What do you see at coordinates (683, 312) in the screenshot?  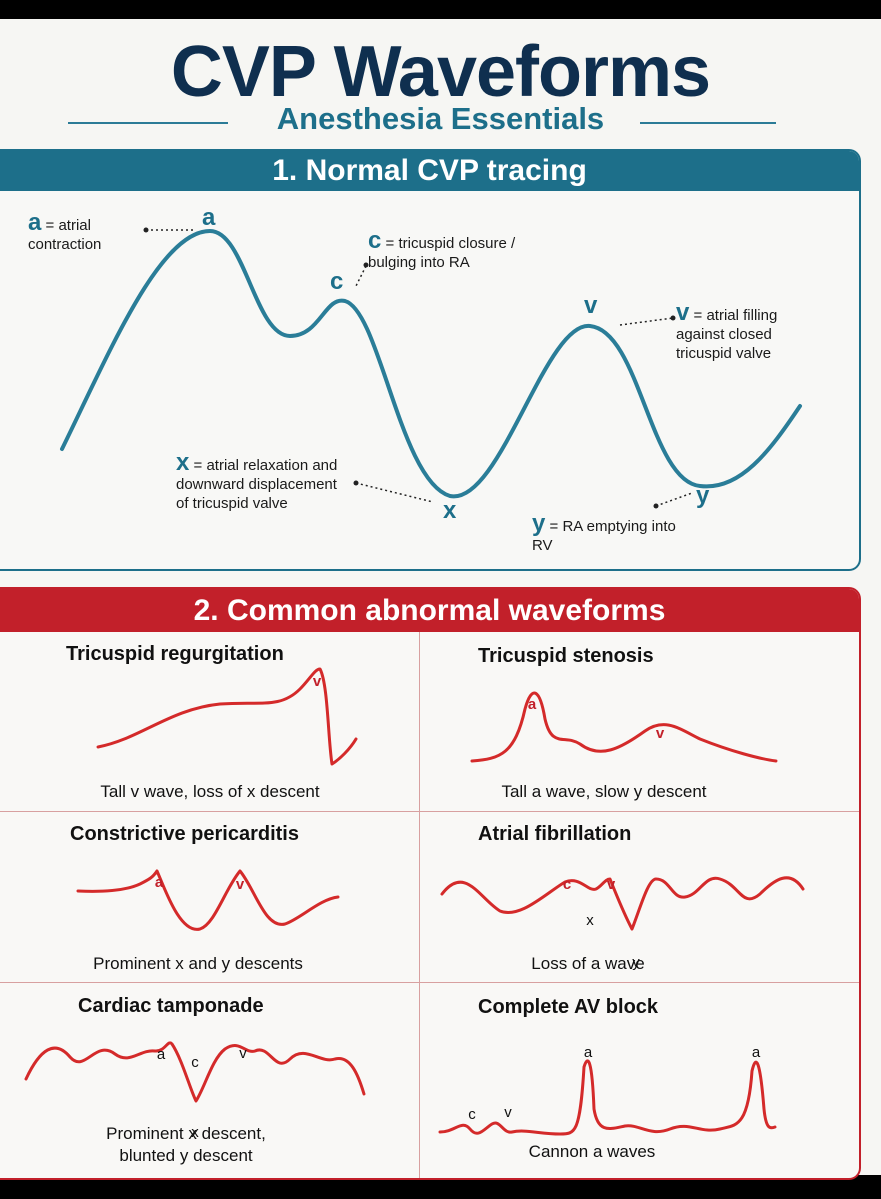 I see `note-v-letter: v` at bounding box center [683, 312].